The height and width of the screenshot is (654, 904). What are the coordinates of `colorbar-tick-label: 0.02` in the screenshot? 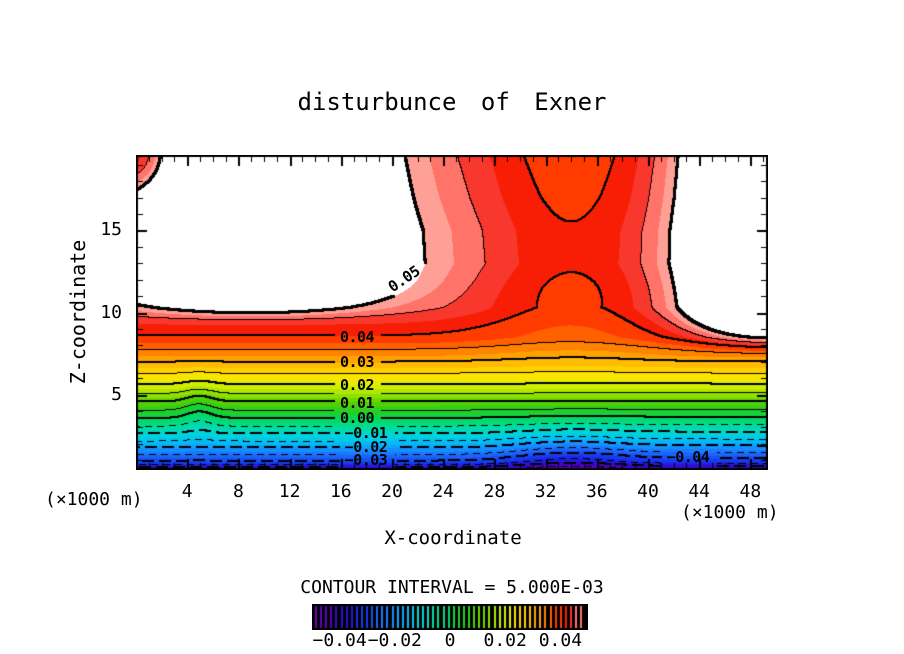 It's located at (505, 640).